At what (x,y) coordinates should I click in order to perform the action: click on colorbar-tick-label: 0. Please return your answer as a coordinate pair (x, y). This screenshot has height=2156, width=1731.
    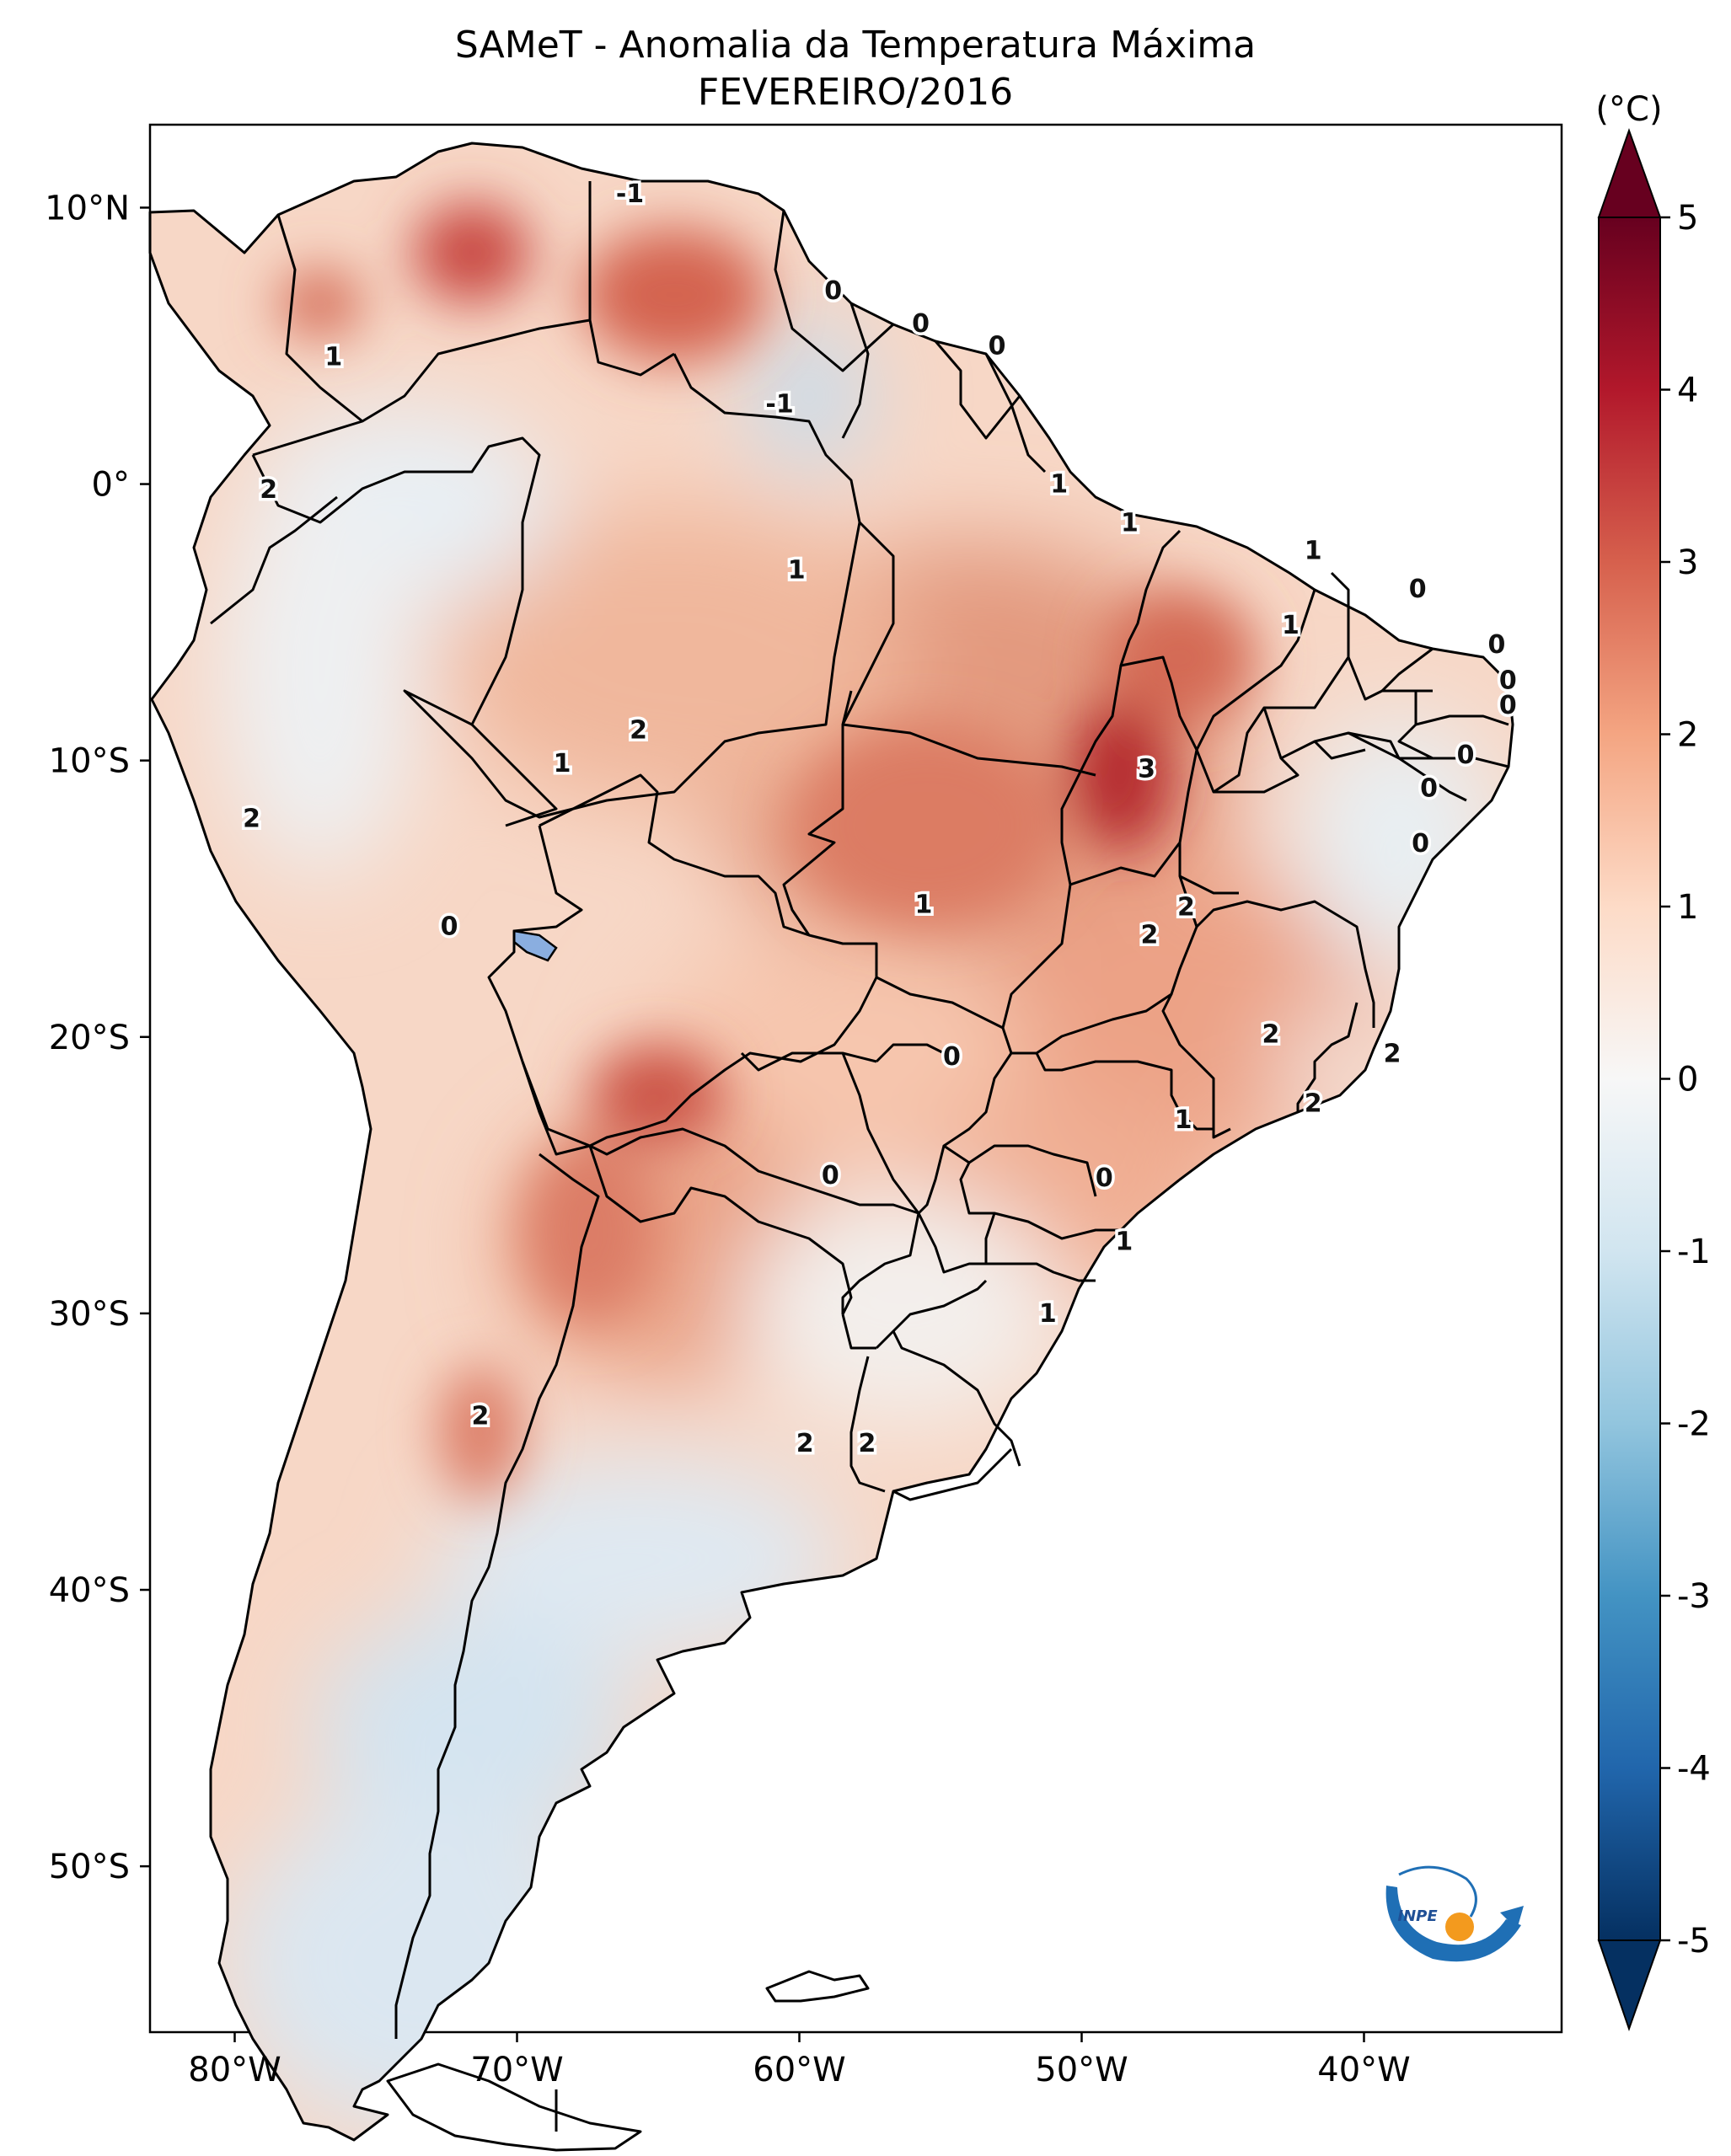
    Looking at the image, I should click on (1687, 1080).